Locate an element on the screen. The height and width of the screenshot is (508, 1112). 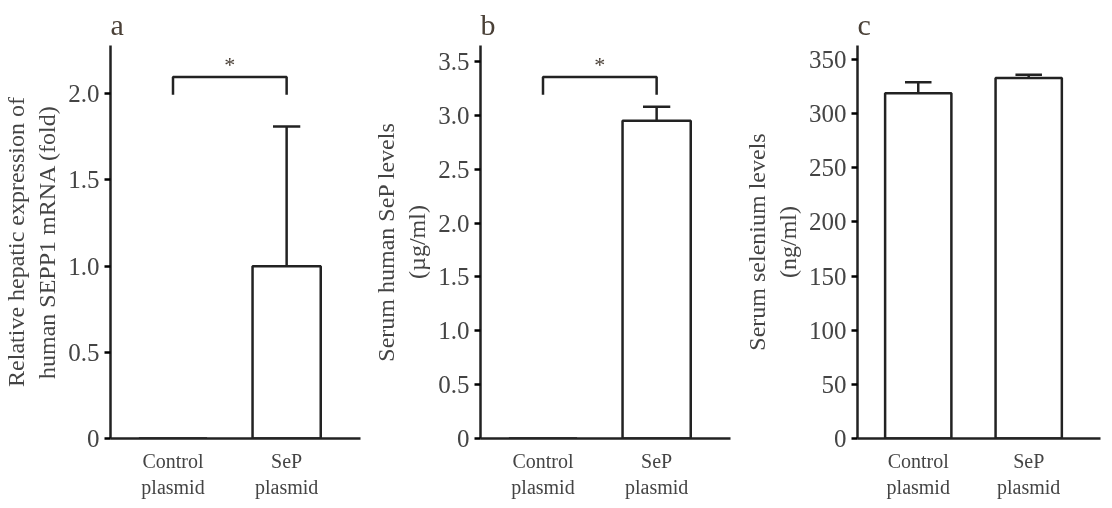
y-tick-label: 3.5 is located at coordinates (454, 62).